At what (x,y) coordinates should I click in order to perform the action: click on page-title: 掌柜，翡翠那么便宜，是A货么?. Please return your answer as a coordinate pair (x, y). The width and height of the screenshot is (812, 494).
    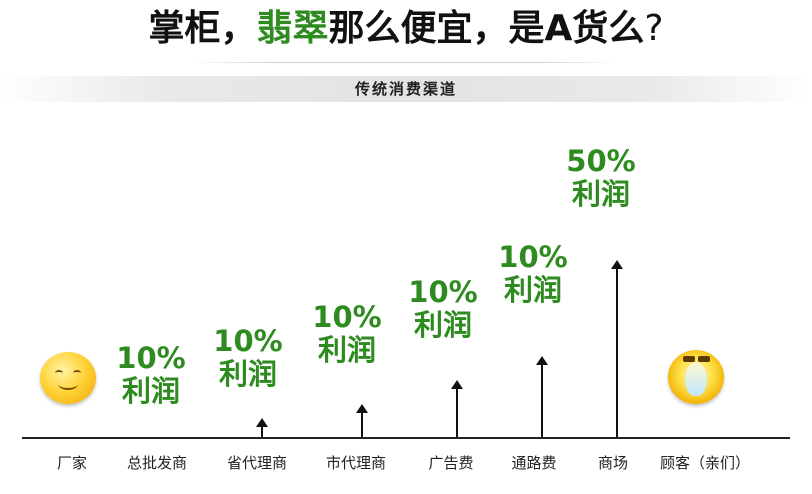
    Looking at the image, I should click on (406, 29).